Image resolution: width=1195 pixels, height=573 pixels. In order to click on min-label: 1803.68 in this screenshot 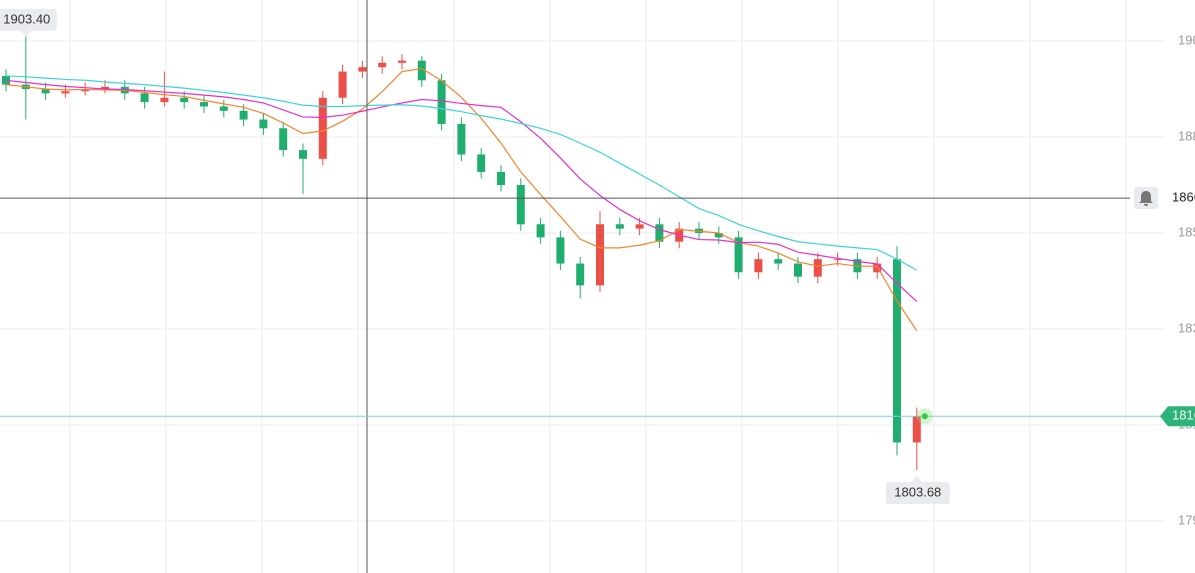, I will do `click(917, 491)`.